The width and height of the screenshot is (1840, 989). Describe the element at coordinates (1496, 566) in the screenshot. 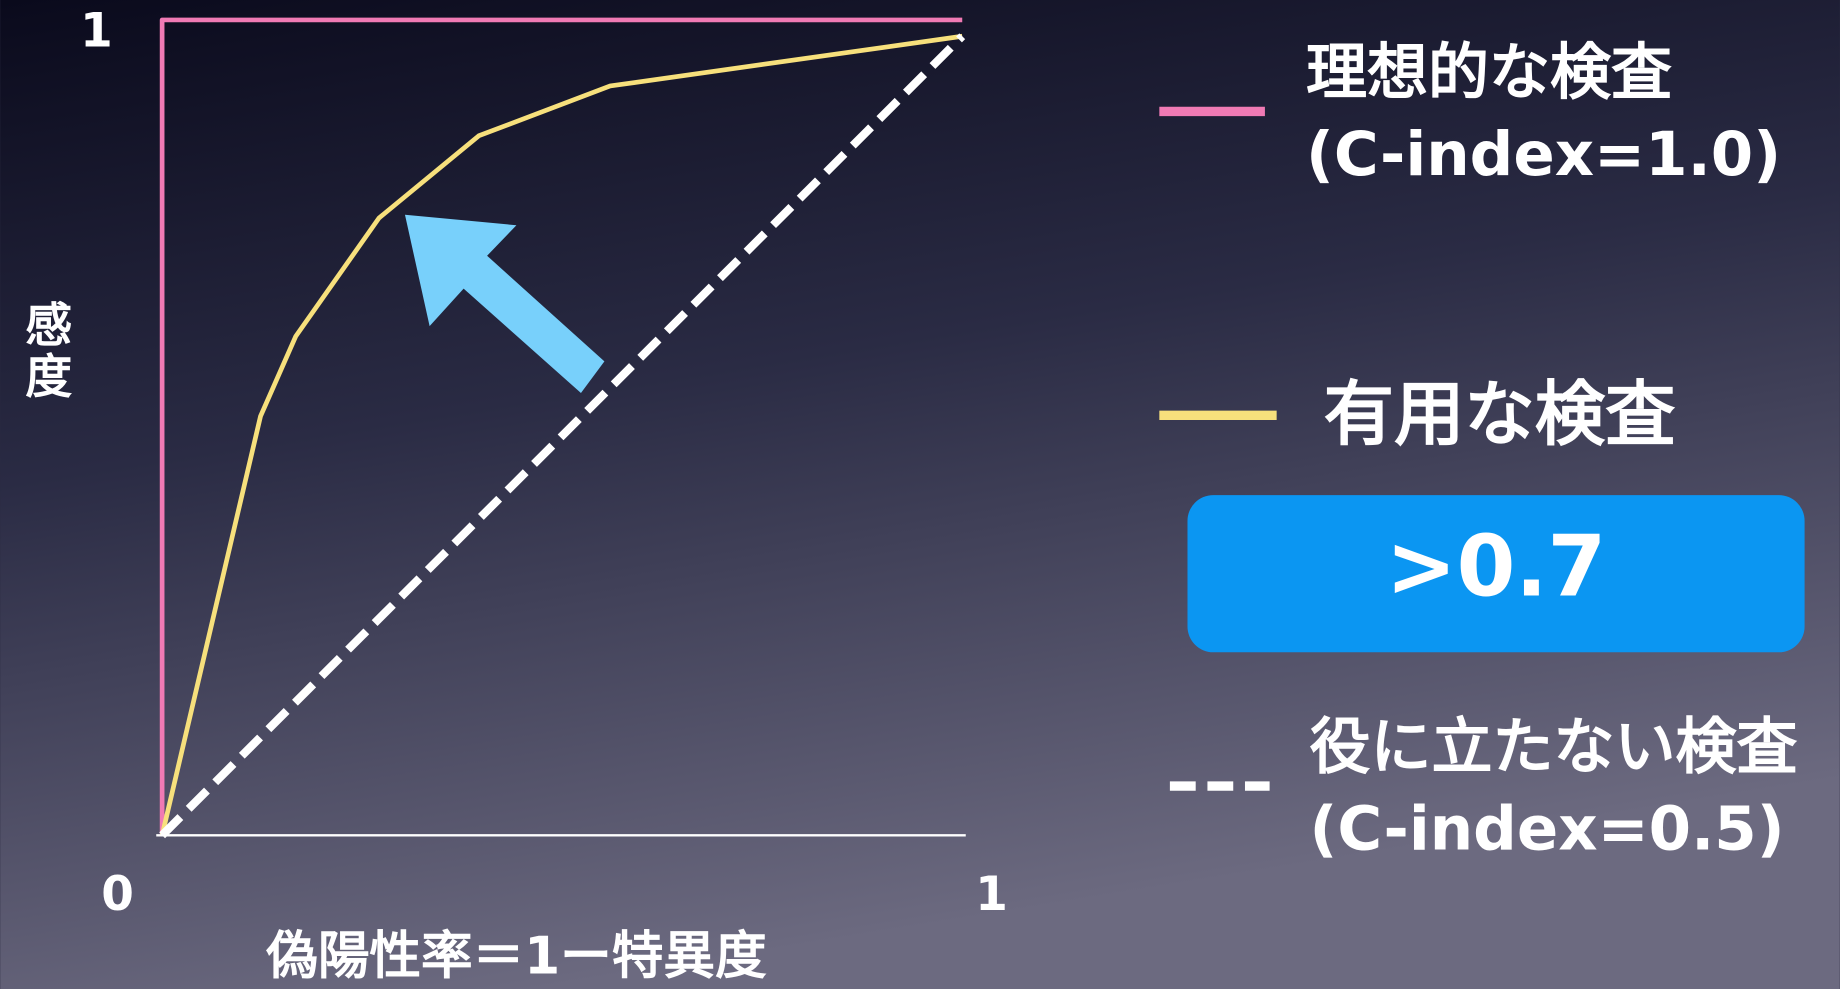

I see `annotation: >0.7` at that location.